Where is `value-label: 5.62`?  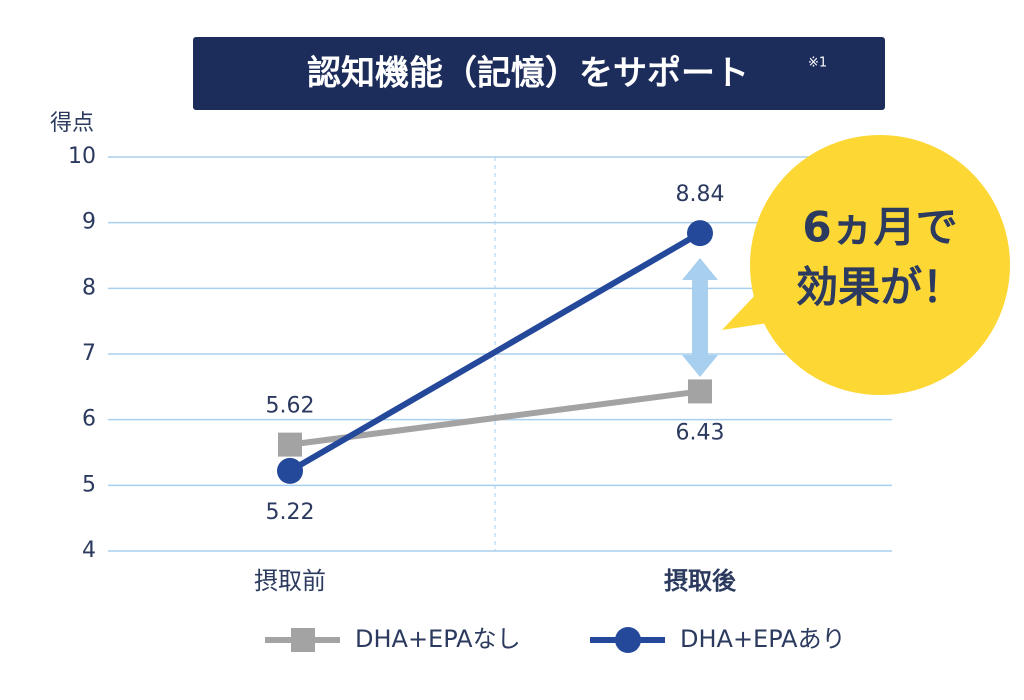 value-label: 5.62 is located at coordinates (290, 406).